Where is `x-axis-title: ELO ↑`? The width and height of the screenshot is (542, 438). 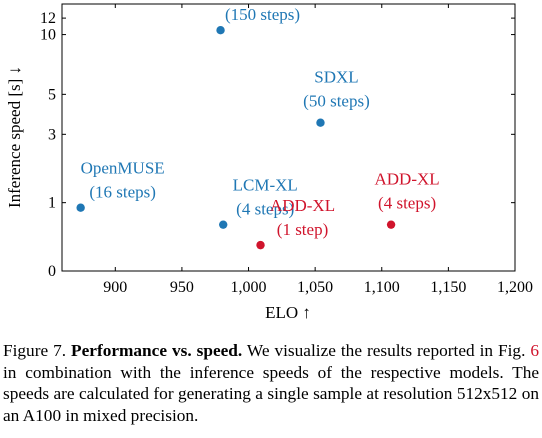 x-axis-title: ELO ↑ is located at coordinates (288, 312).